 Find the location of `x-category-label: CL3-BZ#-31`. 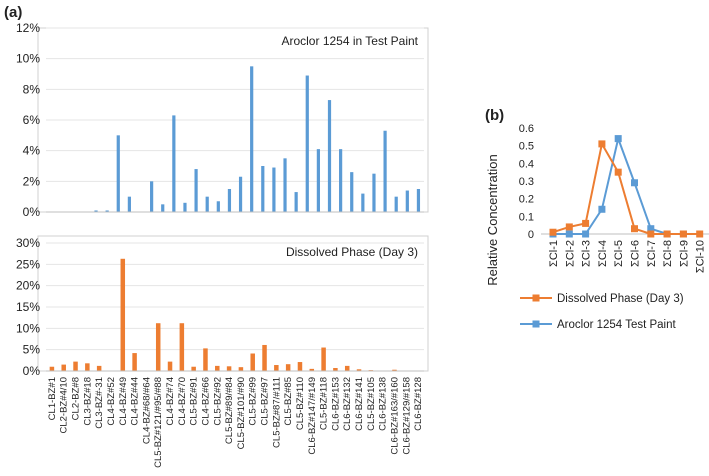

x-category-label: CL3-BZ#-31 is located at coordinates (99, 403).